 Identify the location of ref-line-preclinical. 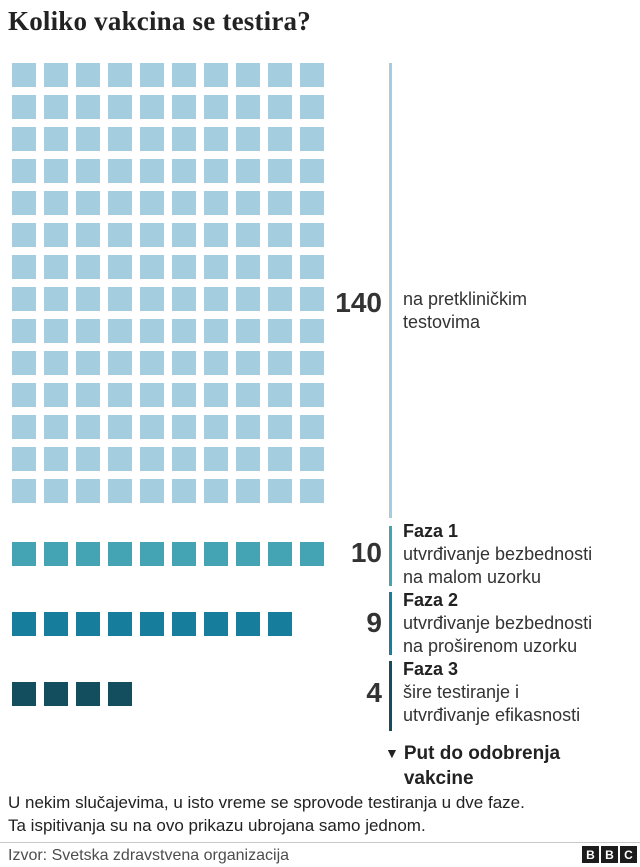
(390, 290).